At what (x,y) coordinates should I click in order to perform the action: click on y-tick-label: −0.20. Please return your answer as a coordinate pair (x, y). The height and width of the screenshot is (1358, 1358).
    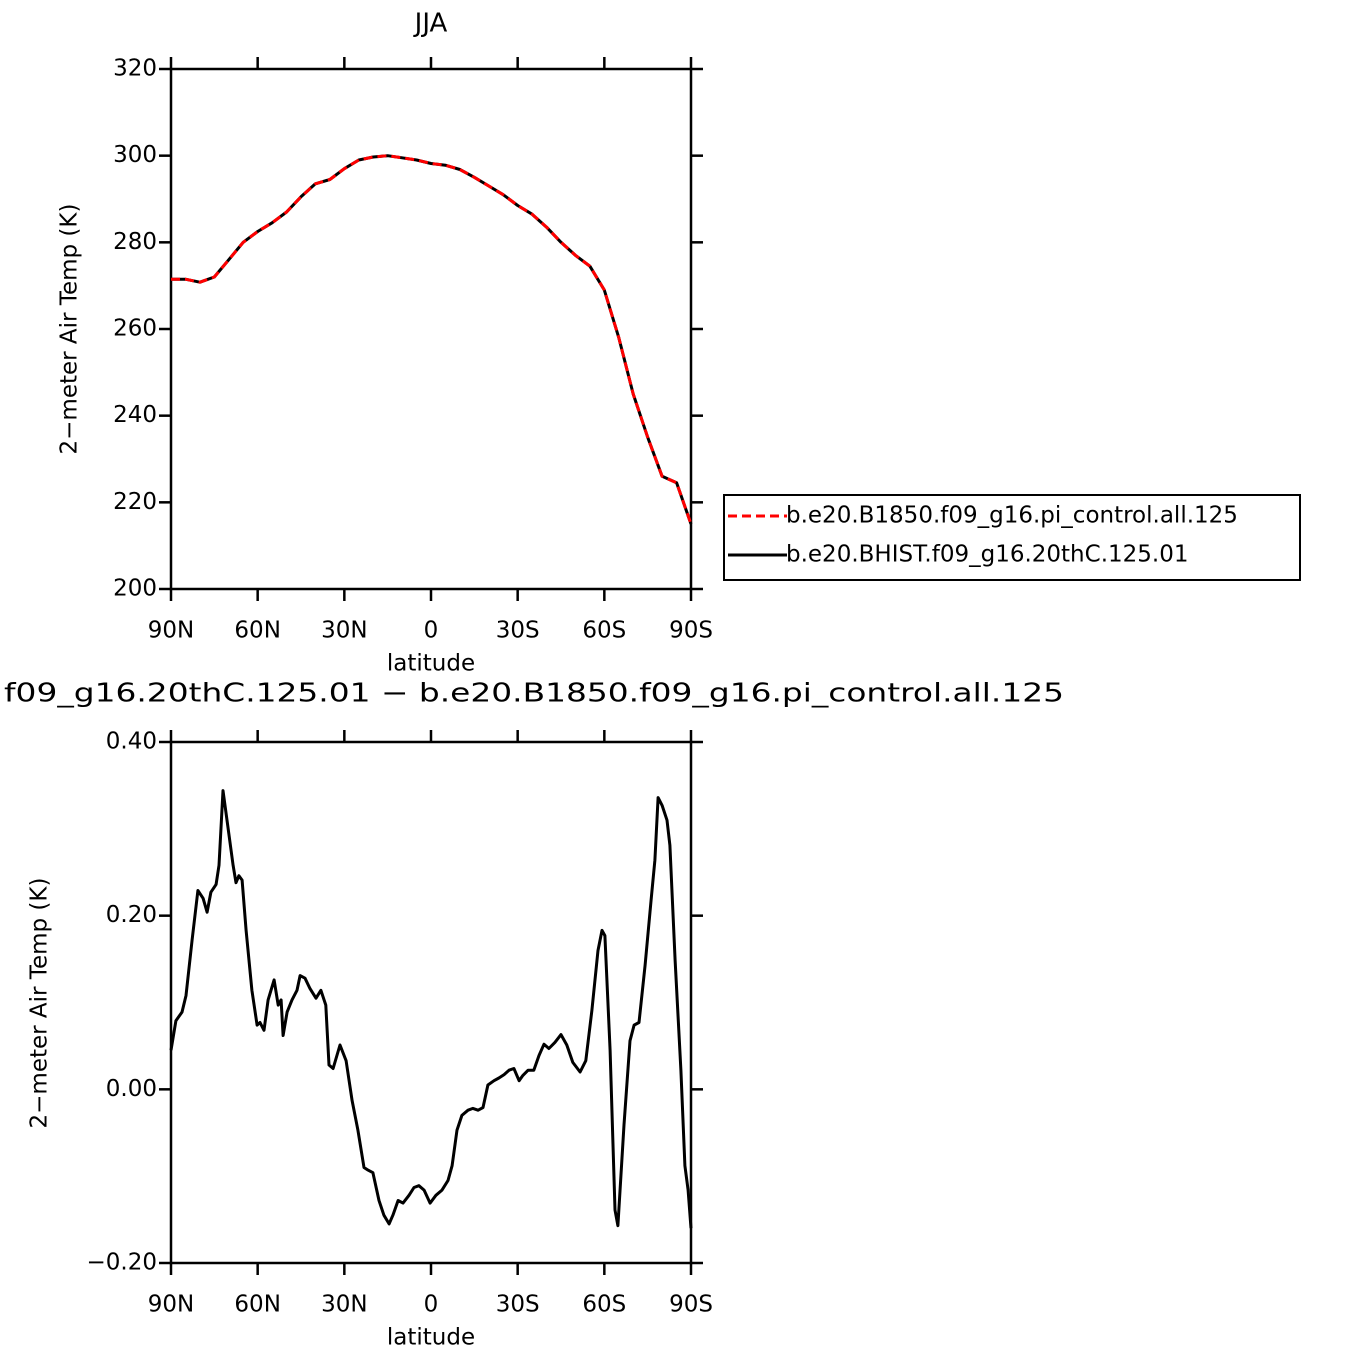
    Looking at the image, I should click on (122, 1263).